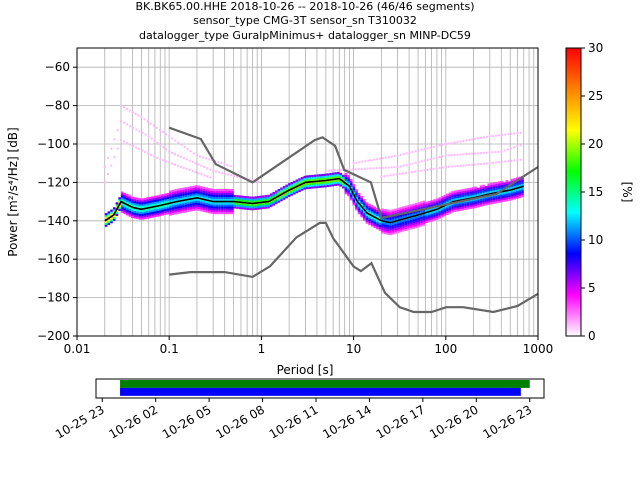 This screenshot has width=640, height=480. I want to click on colorbar-tick-label: 15, so click(595, 192).